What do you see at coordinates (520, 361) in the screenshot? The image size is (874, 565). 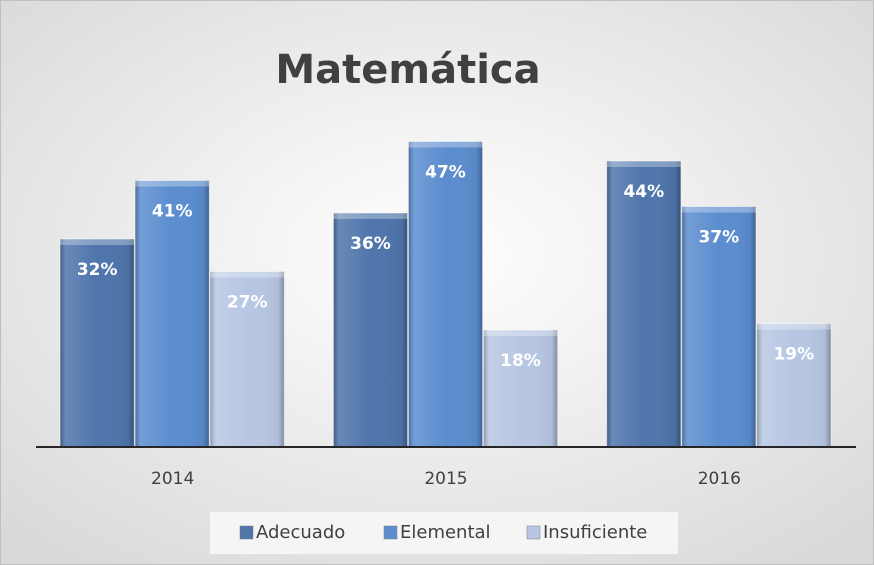 I see `data-label: 18%` at bounding box center [520, 361].